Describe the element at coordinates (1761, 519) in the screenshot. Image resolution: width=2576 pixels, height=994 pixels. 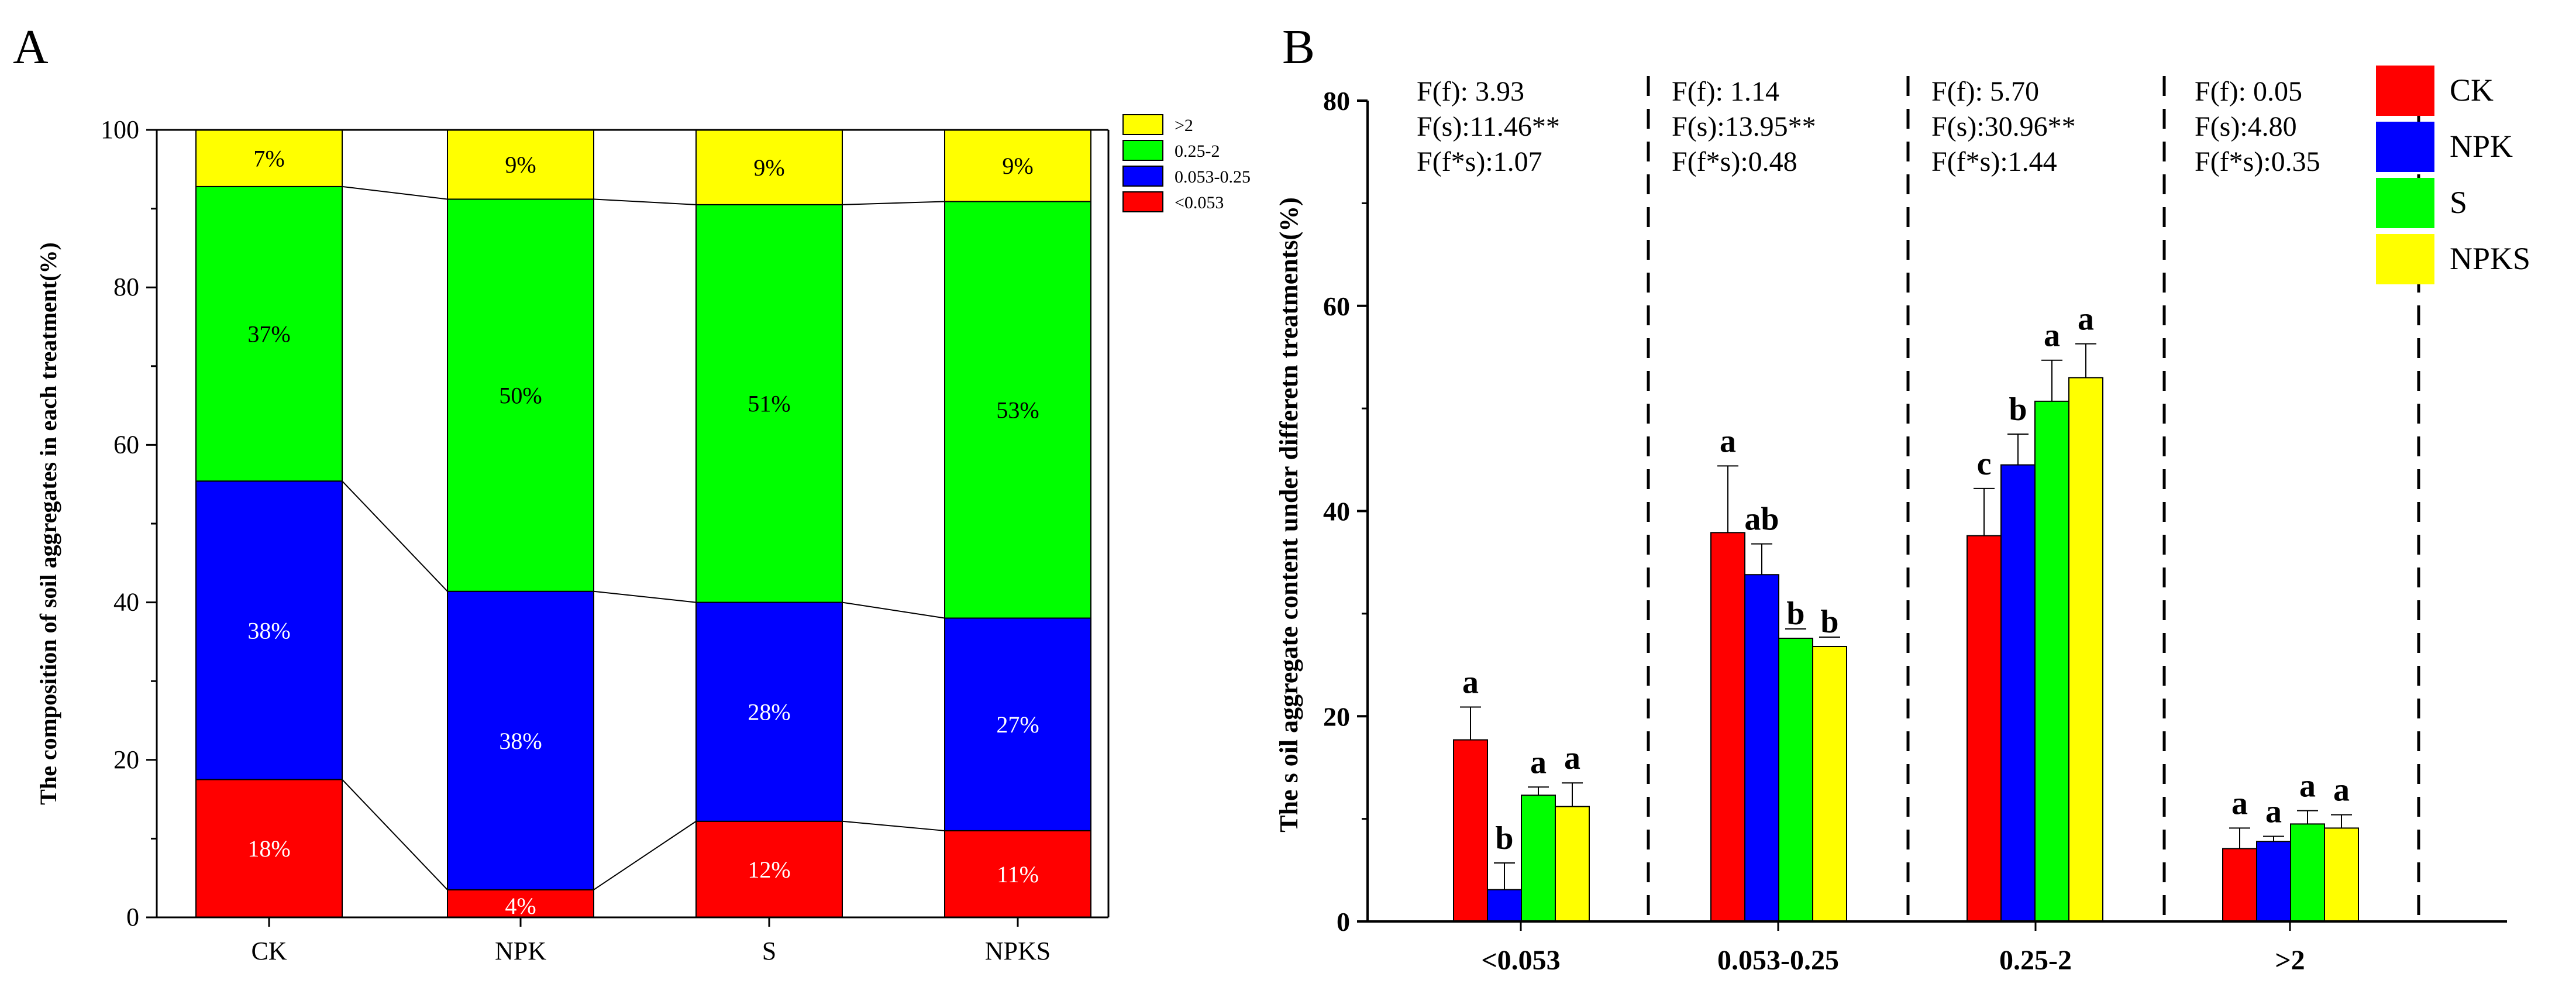
I see `significance-letter: ab` at that location.